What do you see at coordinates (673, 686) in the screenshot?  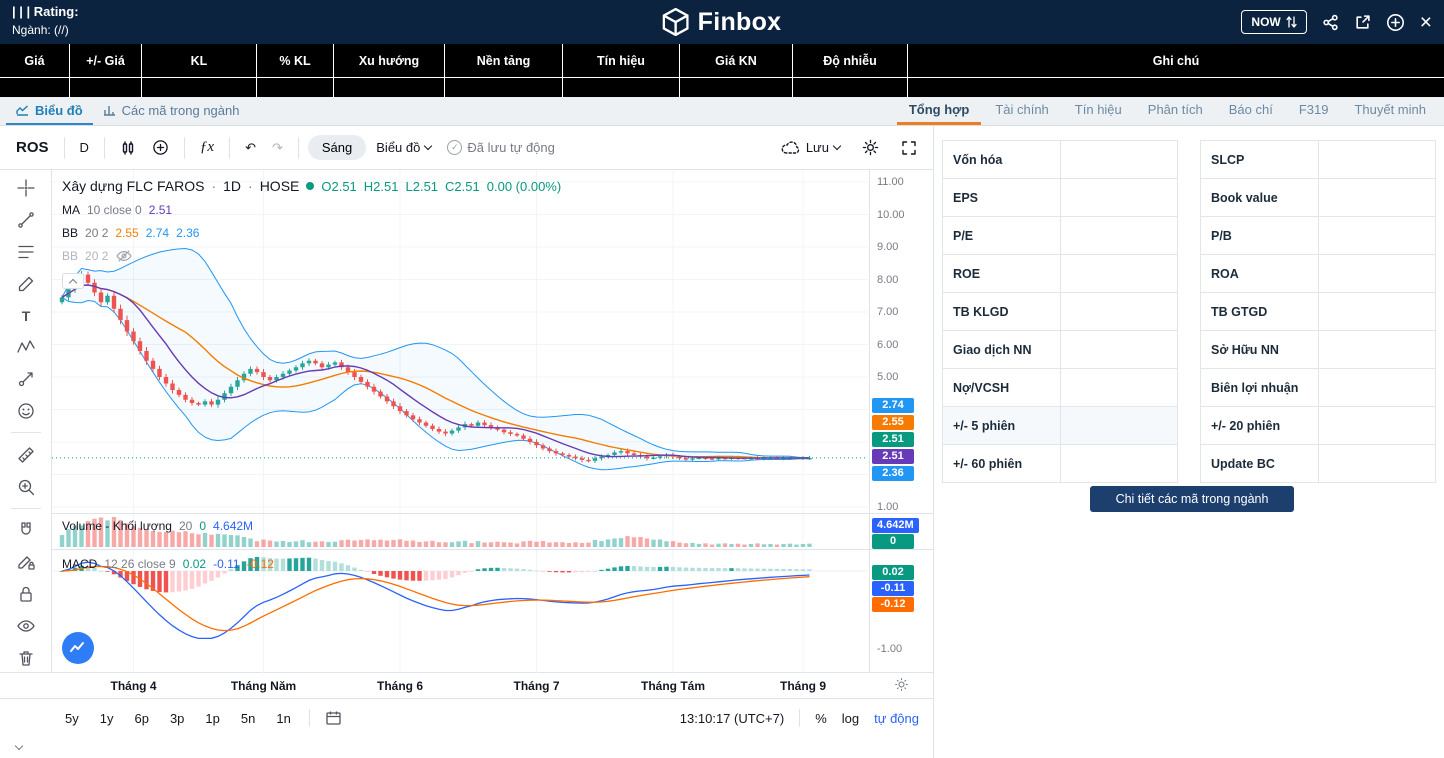 I see `time-axis-label: Tháng Tám` at bounding box center [673, 686].